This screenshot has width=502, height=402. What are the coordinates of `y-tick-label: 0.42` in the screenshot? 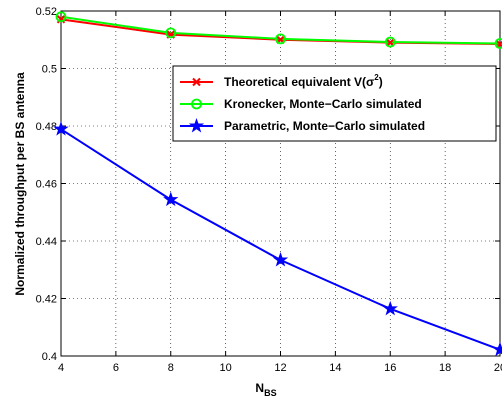 It's located at (46, 300).